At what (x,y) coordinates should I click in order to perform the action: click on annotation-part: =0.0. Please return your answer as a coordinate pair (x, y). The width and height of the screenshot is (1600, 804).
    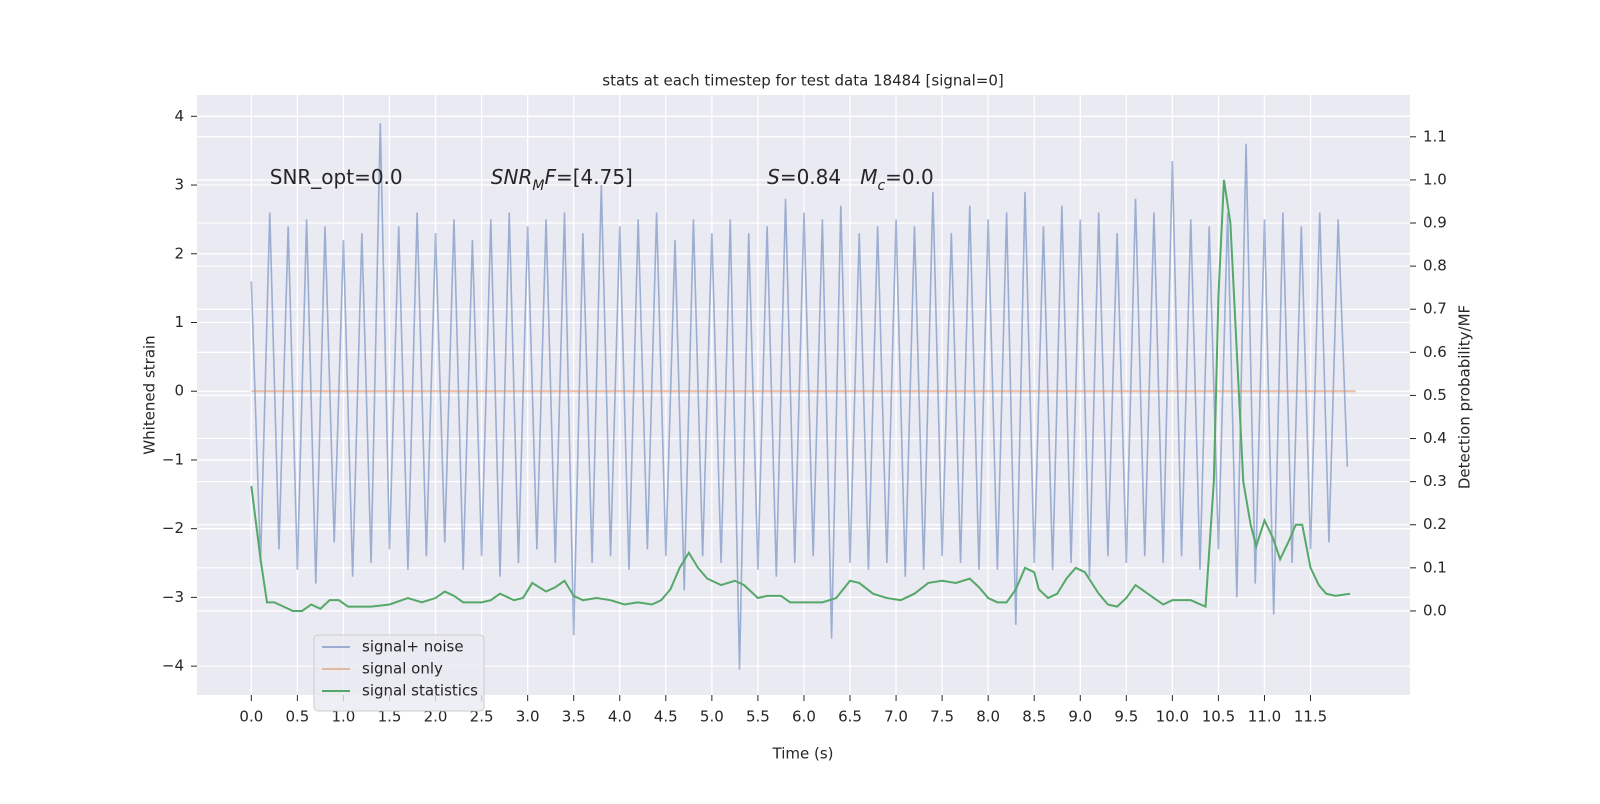
    Looking at the image, I should click on (909, 177).